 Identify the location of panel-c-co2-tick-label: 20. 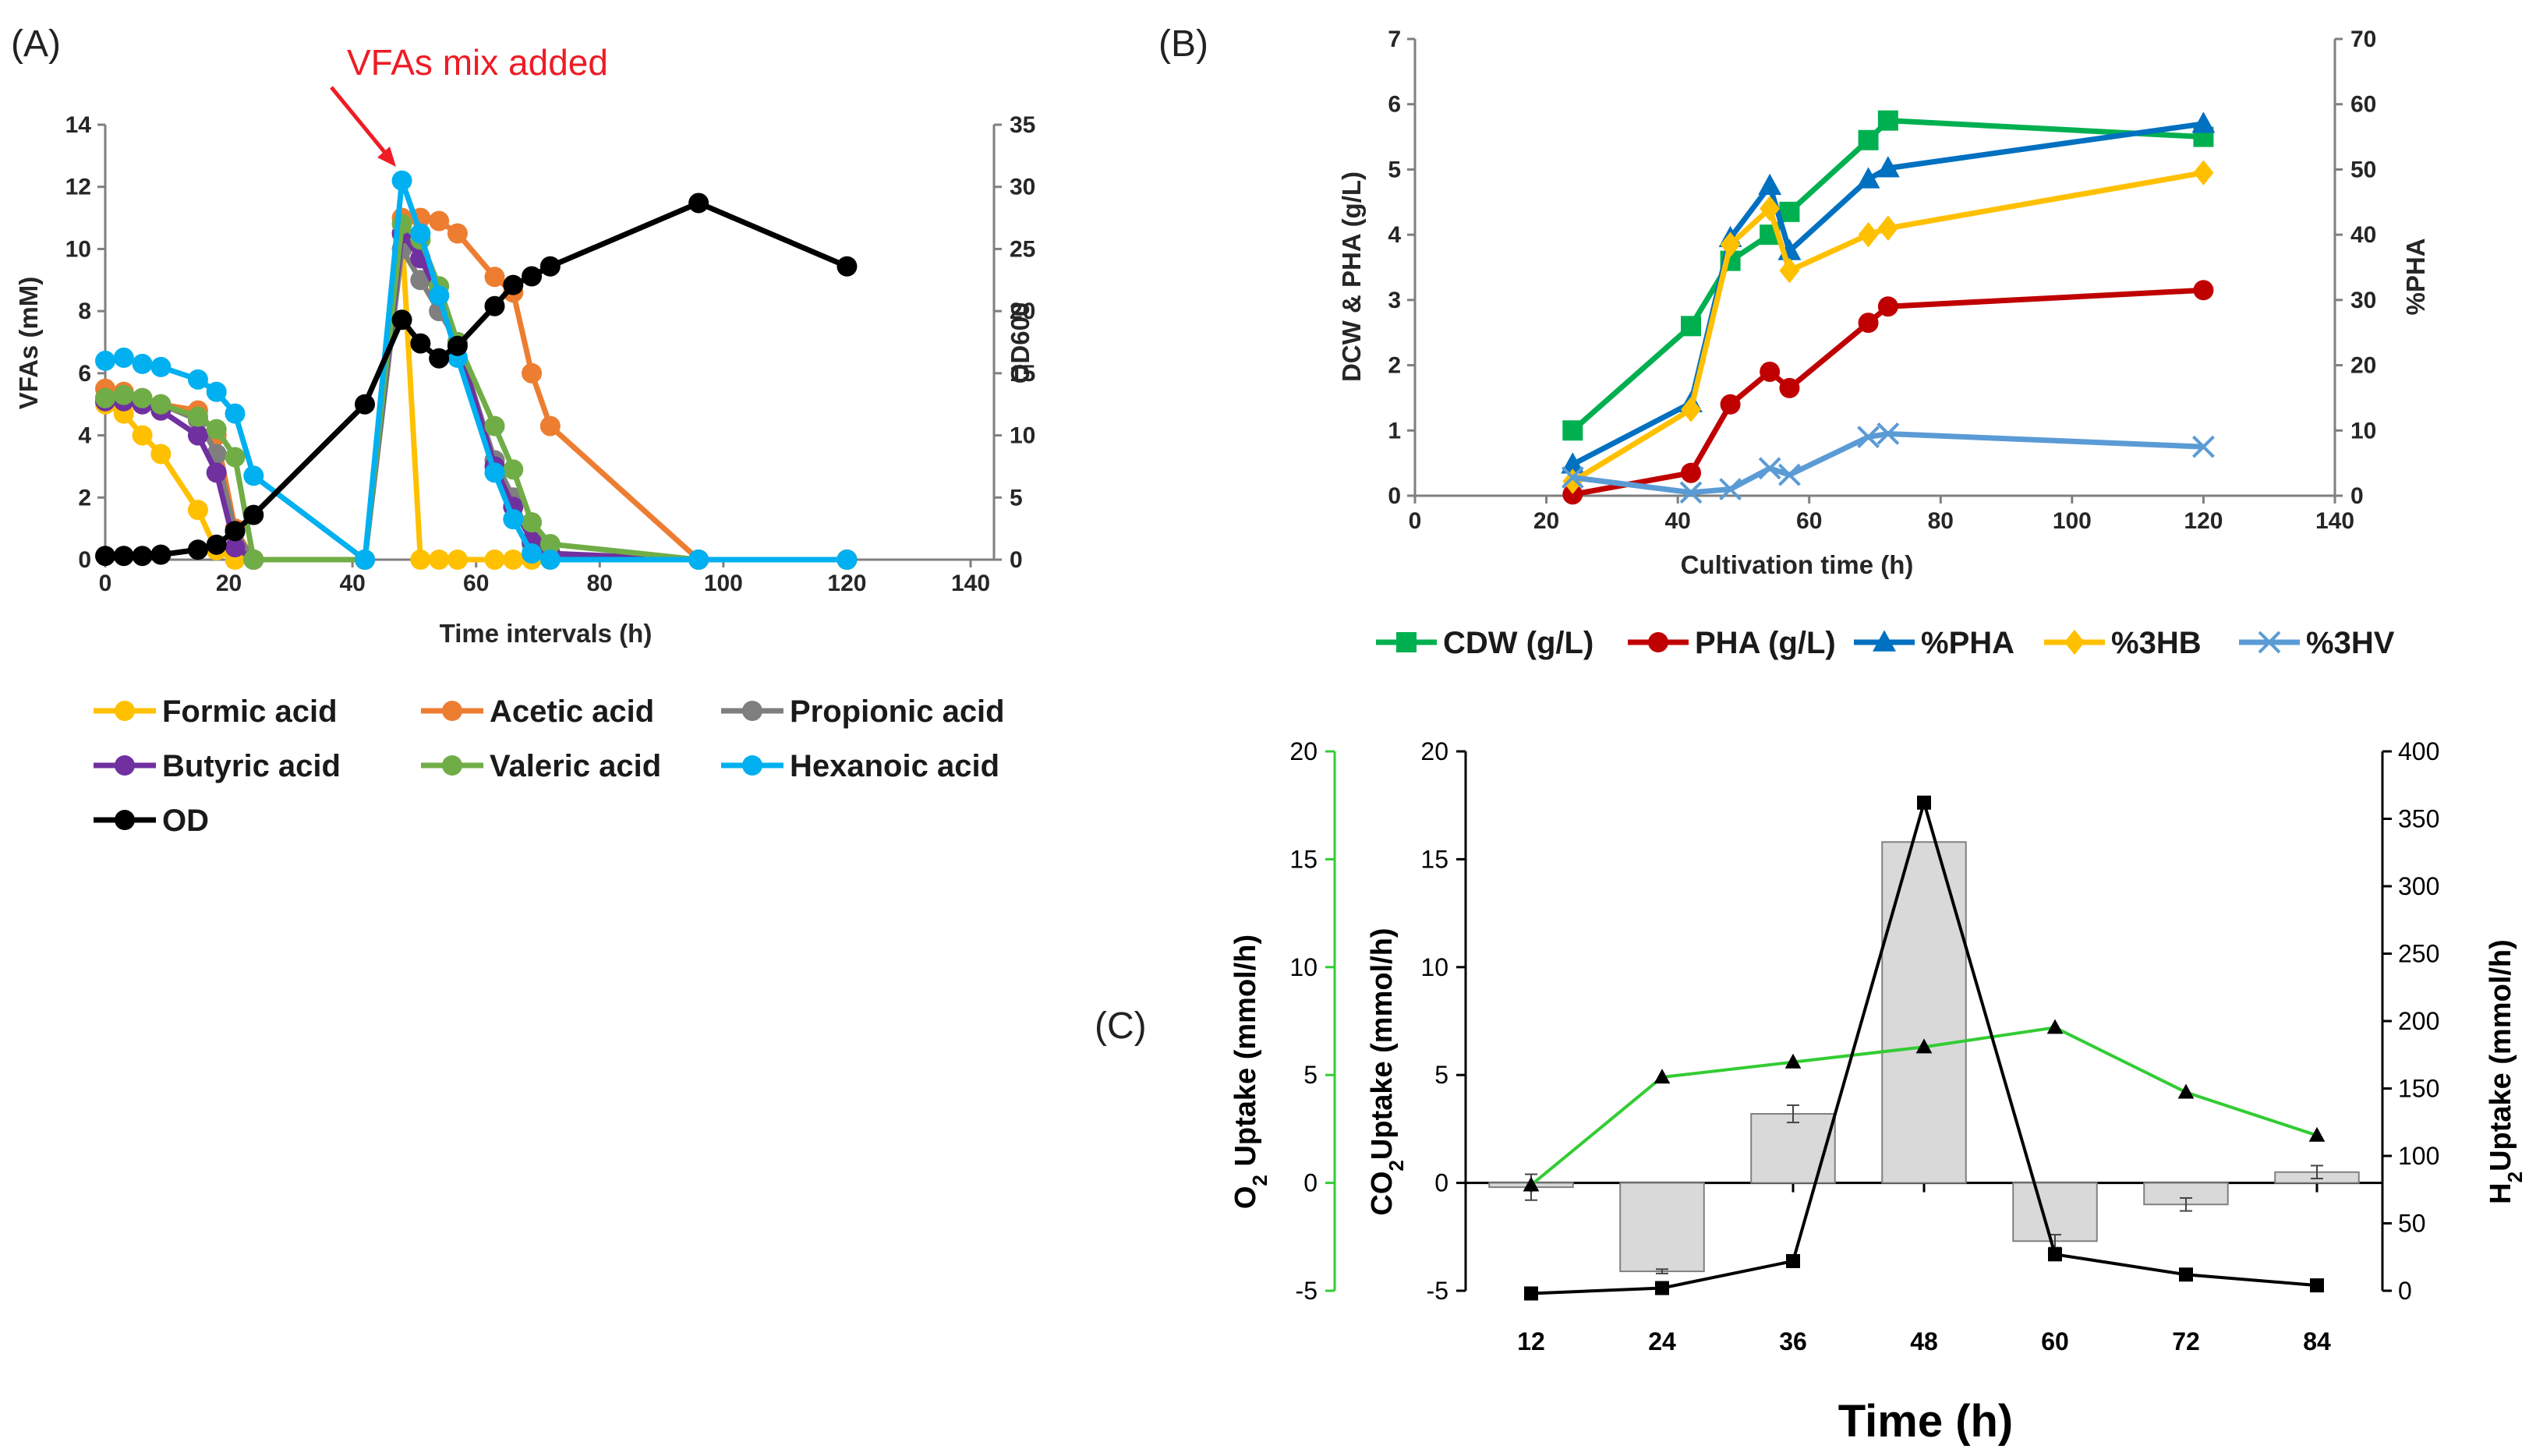
(1434, 751).